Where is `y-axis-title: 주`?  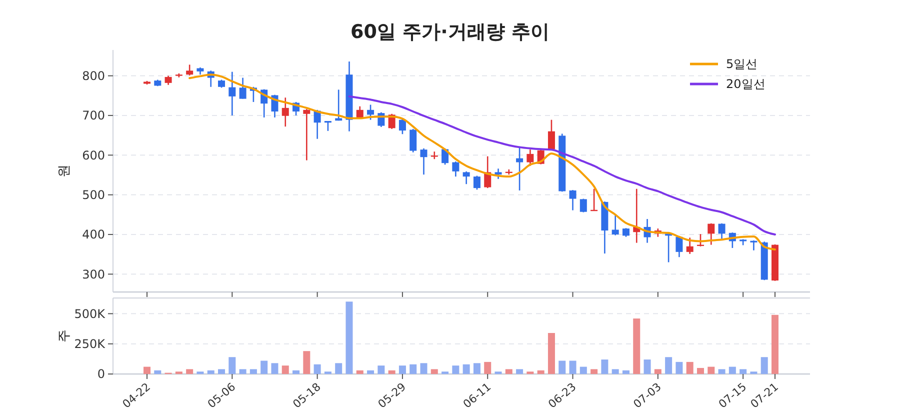 y-axis-title: 주 is located at coordinates (64, 336).